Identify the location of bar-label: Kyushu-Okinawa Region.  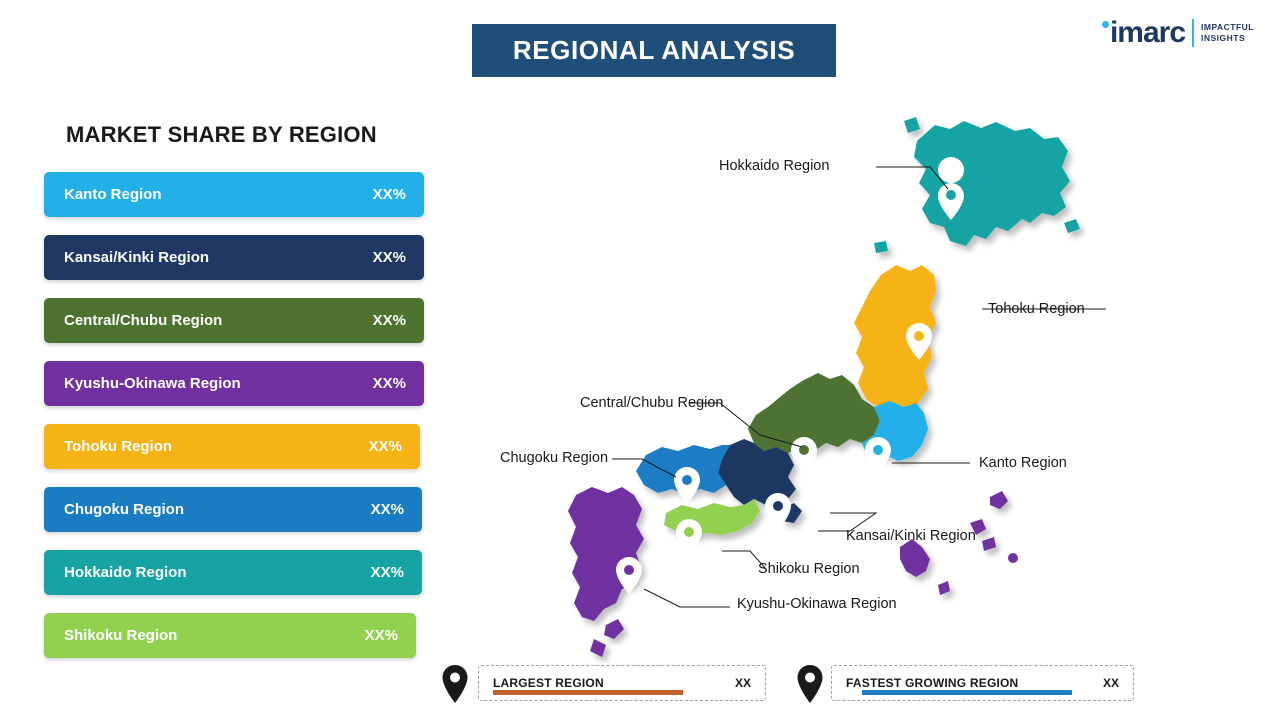
(152, 383).